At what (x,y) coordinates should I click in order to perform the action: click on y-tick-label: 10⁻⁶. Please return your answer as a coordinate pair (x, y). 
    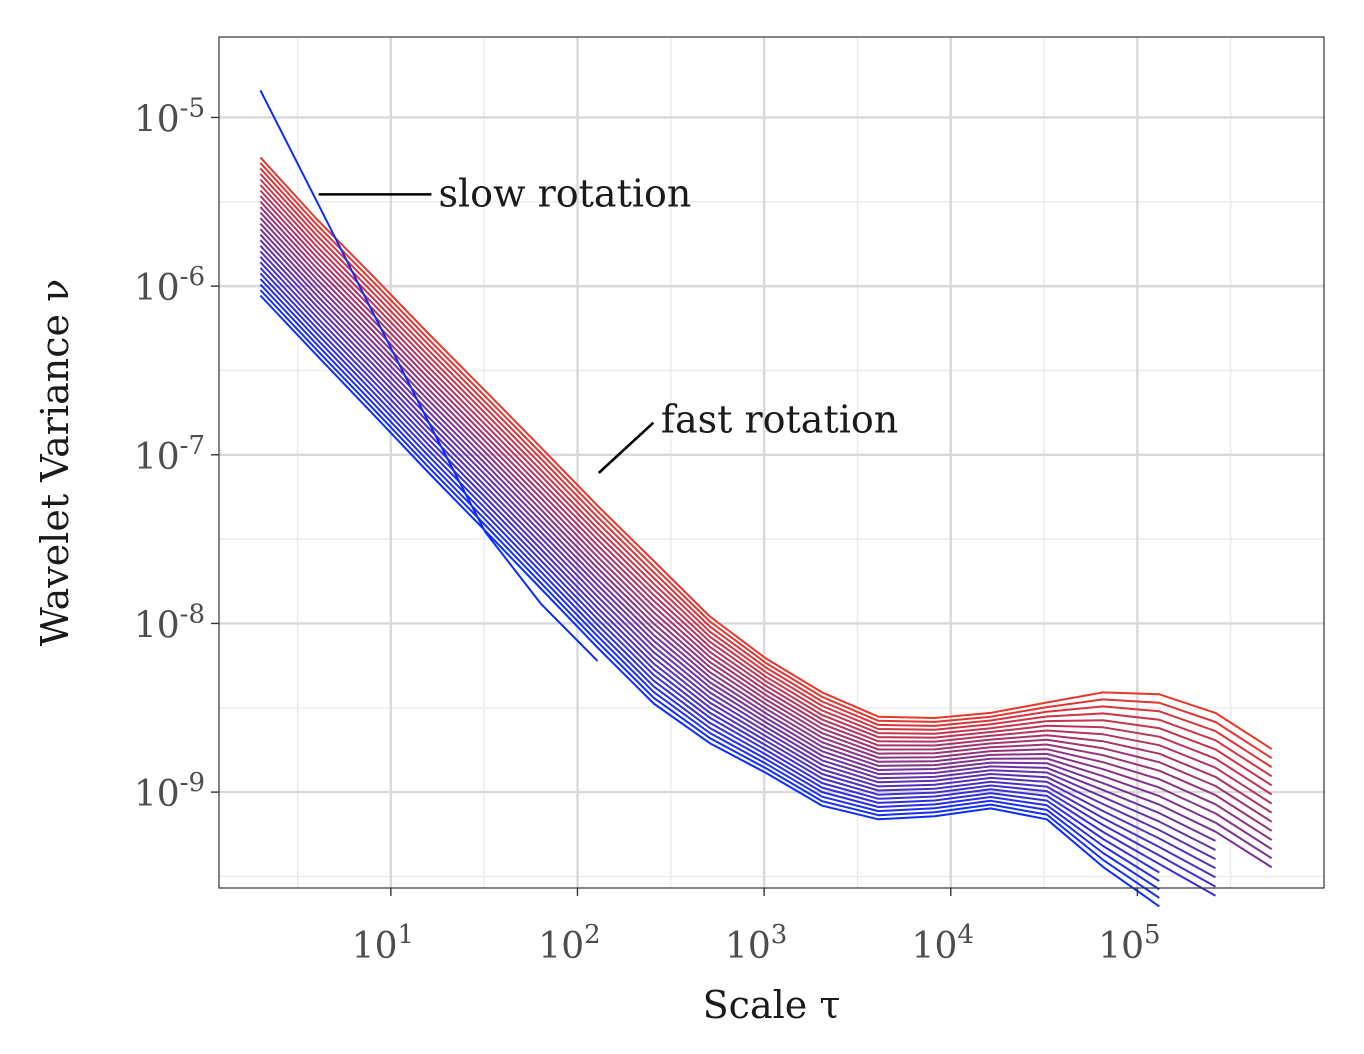
    Looking at the image, I should click on (169, 285).